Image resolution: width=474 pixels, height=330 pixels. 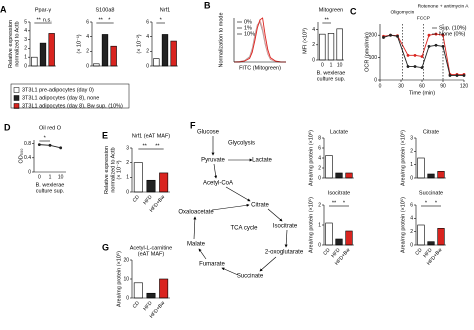 What do you see at coordinates (61, 177) in the screenshot?
I see `x-tick-label: 10` at bounding box center [61, 177].